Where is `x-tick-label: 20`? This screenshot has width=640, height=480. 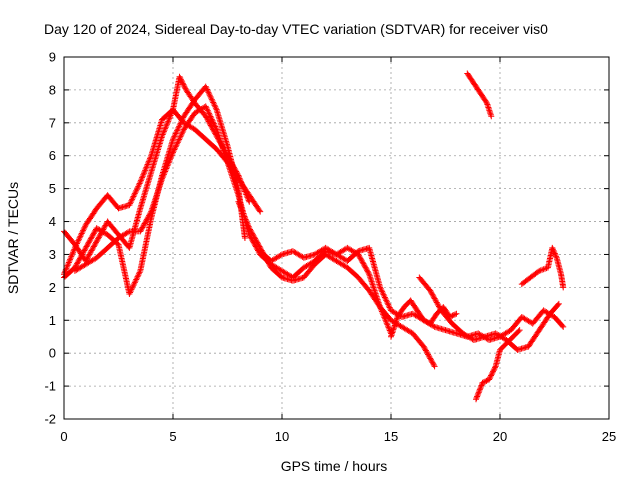
x-tick-label: 20 is located at coordinates (500, 436).